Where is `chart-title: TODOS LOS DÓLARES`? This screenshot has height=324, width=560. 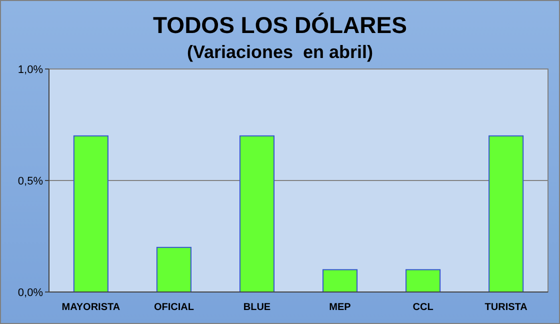 chart-title: TODOS LOS DÓLARES is located at coordinates (280, 25).